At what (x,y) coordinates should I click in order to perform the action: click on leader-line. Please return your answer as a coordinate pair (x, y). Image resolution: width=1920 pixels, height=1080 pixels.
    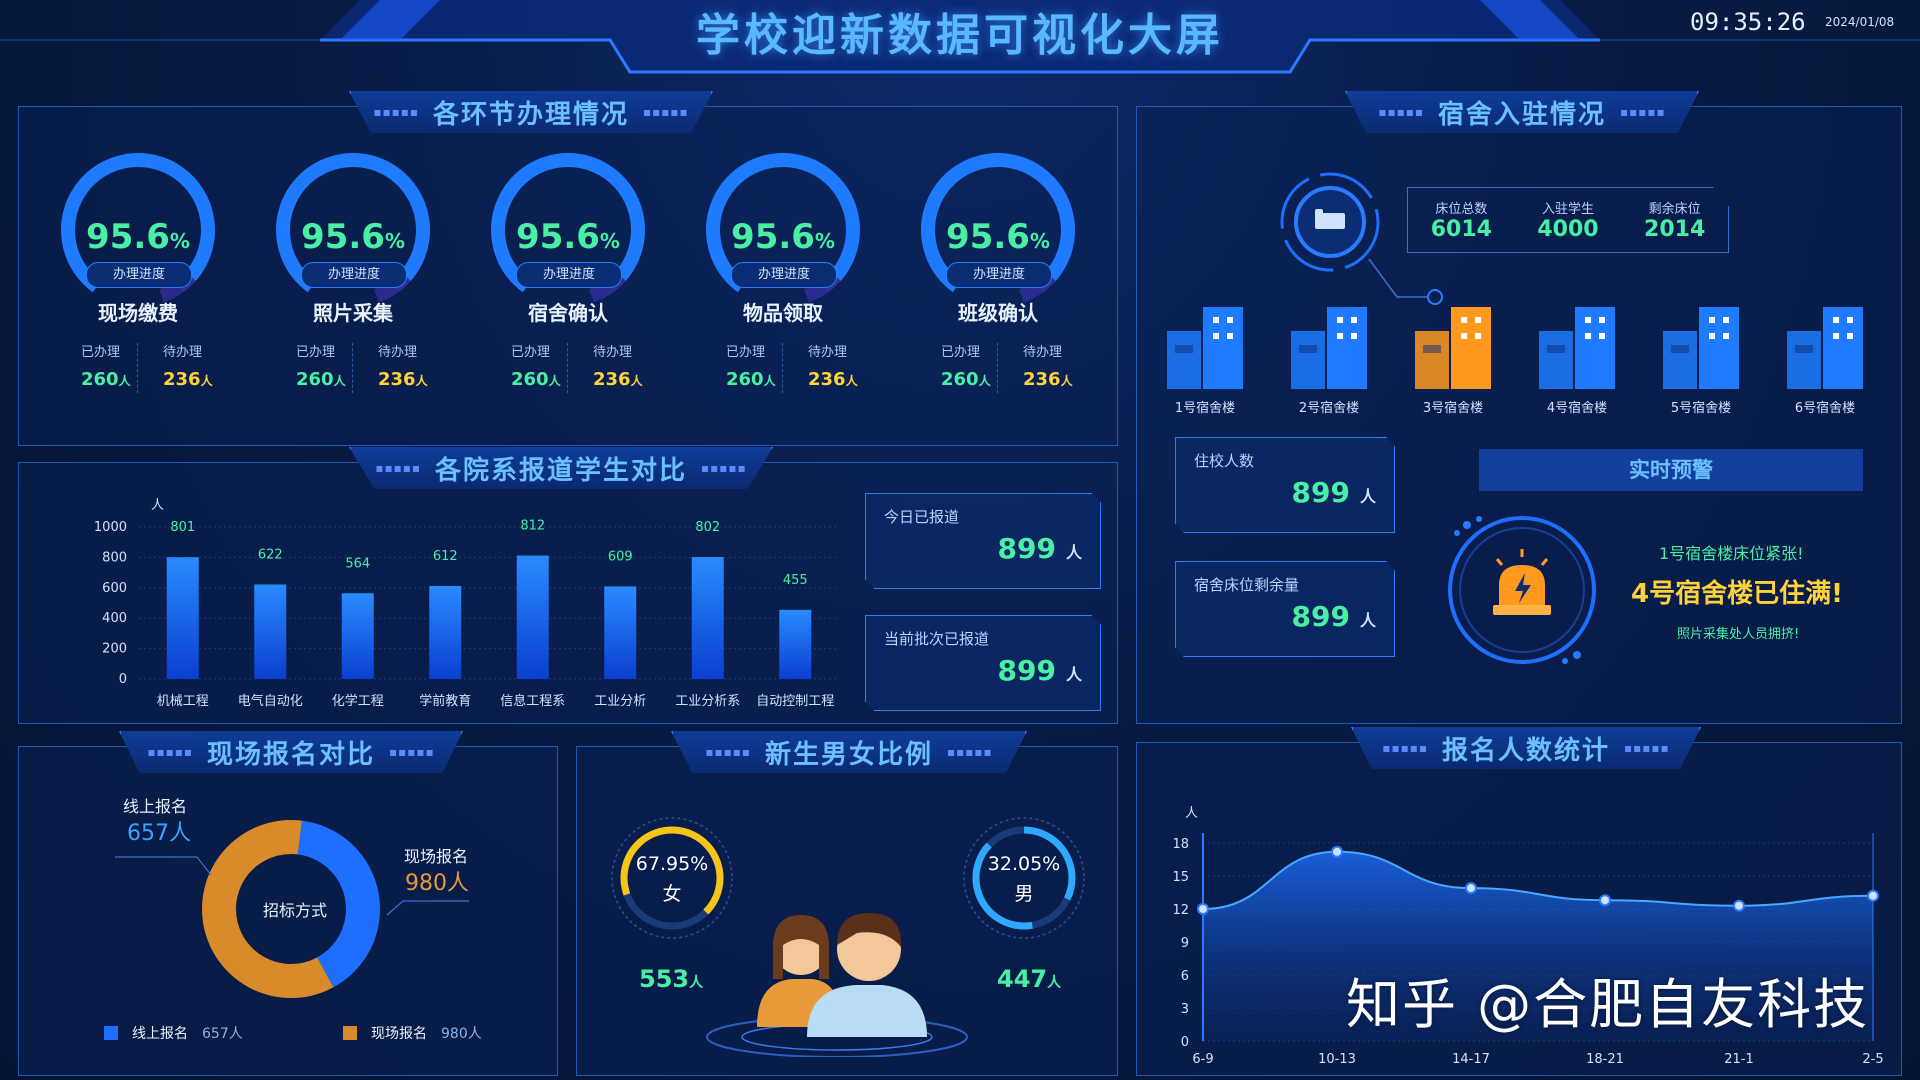
    Looking at the image, I should click on (163, 866).